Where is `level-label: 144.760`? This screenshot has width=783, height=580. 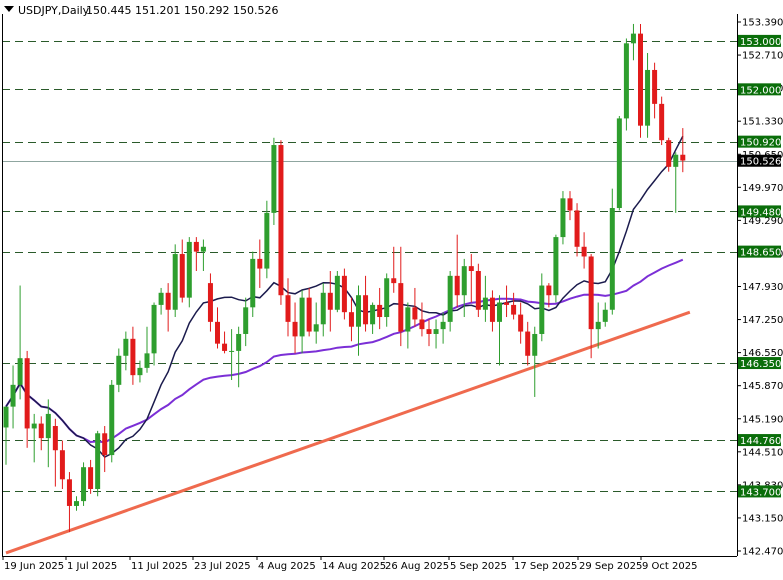
level-label: 144.760 is located at coordinates (760, 441).